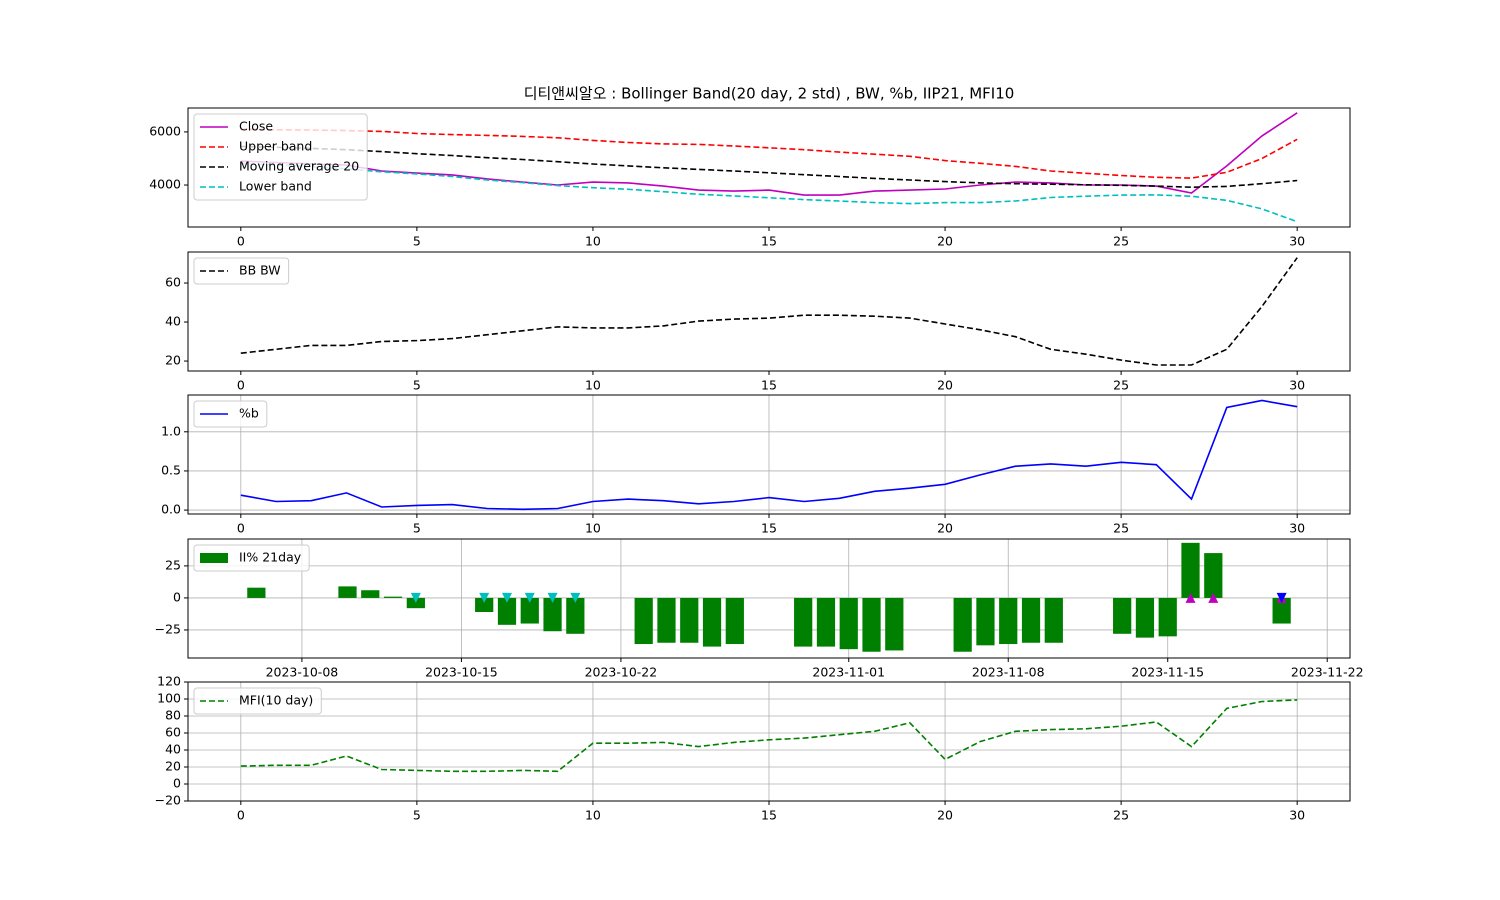 The image size is (1500, 900). I want to click on legend-label: Lower band, so click(275, 186).